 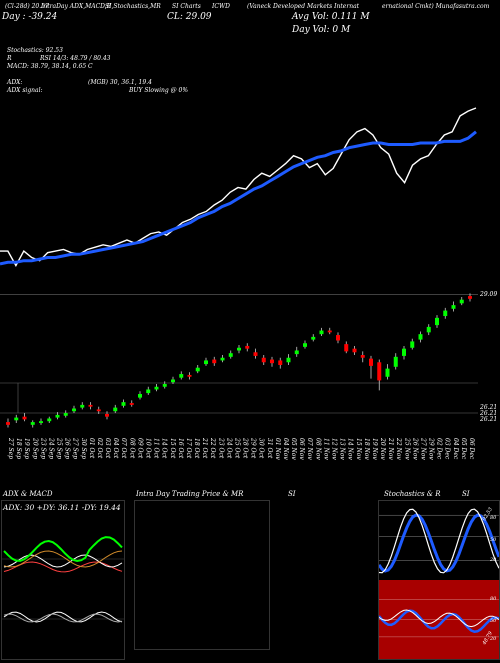 I want to click on date-tick-label: 06 Nov, so click(x=301, y=449).